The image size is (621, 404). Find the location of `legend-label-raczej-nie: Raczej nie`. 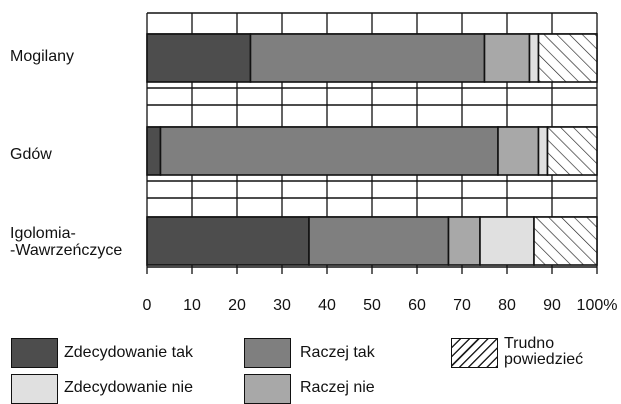

legend-label-raczej-nie: Raczej nie is located at coordinates (337, 387).